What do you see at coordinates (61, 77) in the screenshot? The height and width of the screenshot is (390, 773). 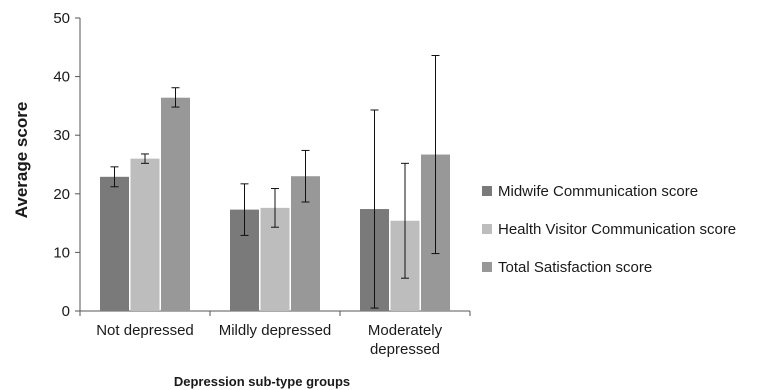 I see `y-tick-label: 40` at bounding box center [61, 77].